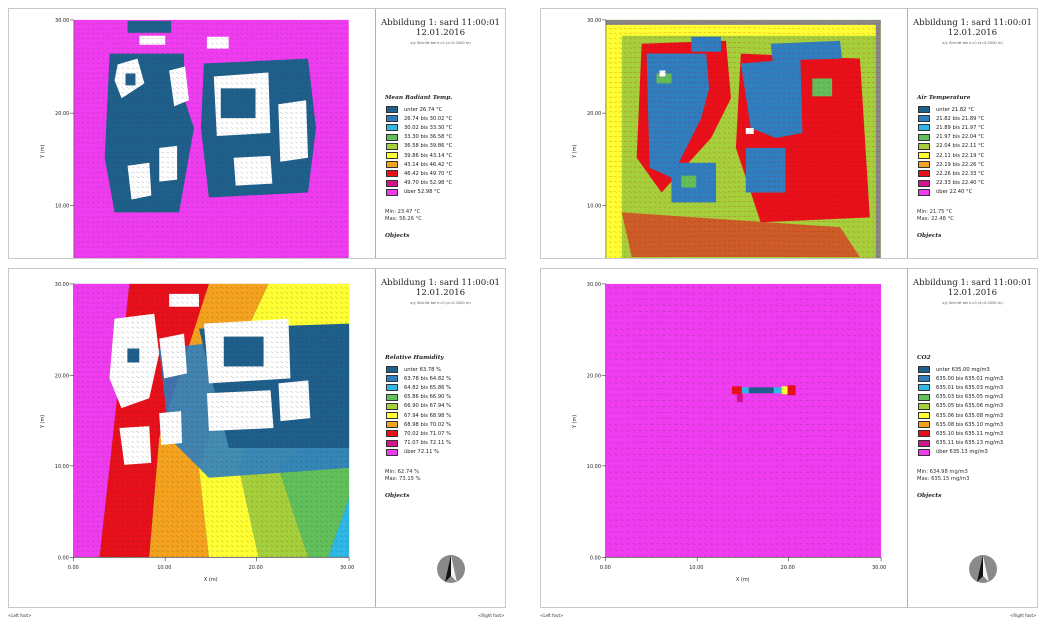 The height and width of the screenshot is (621, 1040). I want to click on legend-label: 26.74 bis 30.02 °C, so click(428, 118).